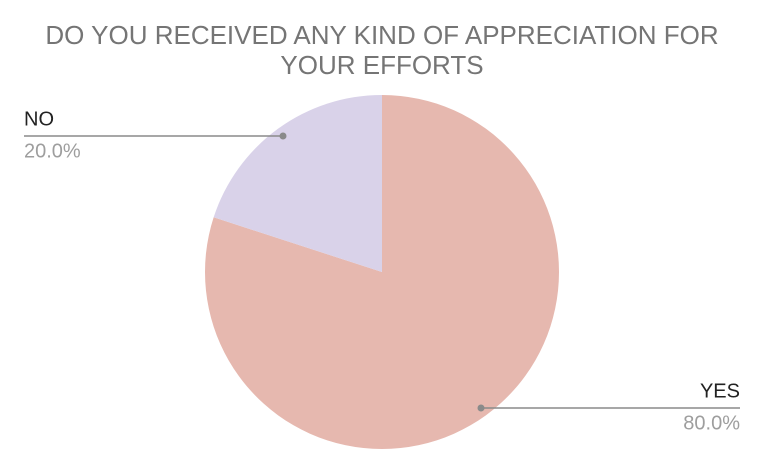 The image size is (764, 474). What do you see at coordinates (711, 423) in the screenshot?
I see `slice-value-label: 80.0%` at bounding box center [711, 423].